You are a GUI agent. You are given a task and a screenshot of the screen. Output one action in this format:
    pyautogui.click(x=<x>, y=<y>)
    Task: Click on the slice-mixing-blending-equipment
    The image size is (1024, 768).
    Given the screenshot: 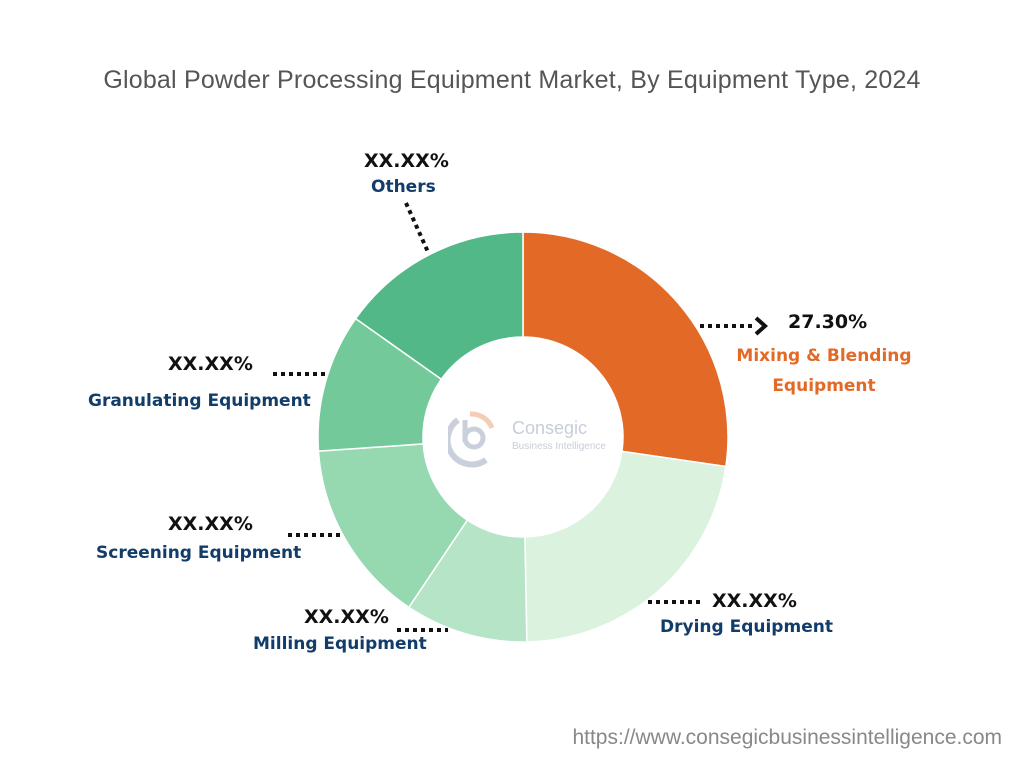 What is the action you would take?
    pyautogui.click(x=625, y=349)
    